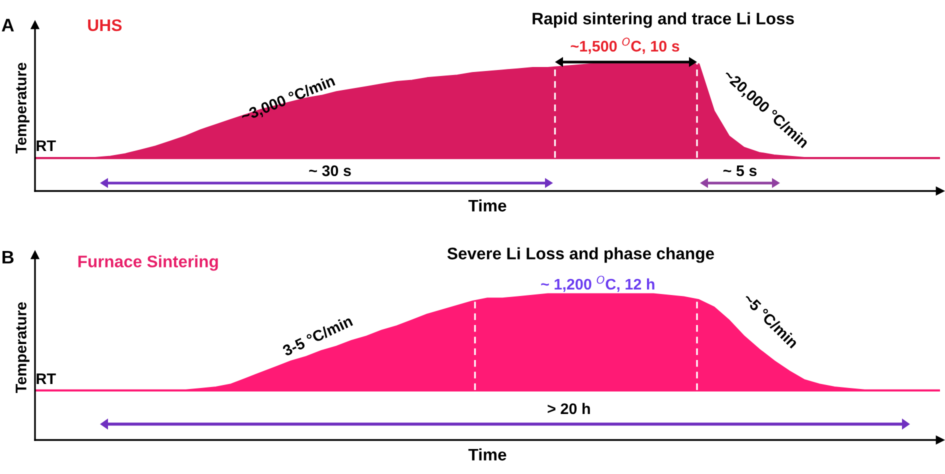 This screenshot has height=474, width=945. I want to click on text: ~1,500 $^{O}$C, 10 s, so click(625, 46).